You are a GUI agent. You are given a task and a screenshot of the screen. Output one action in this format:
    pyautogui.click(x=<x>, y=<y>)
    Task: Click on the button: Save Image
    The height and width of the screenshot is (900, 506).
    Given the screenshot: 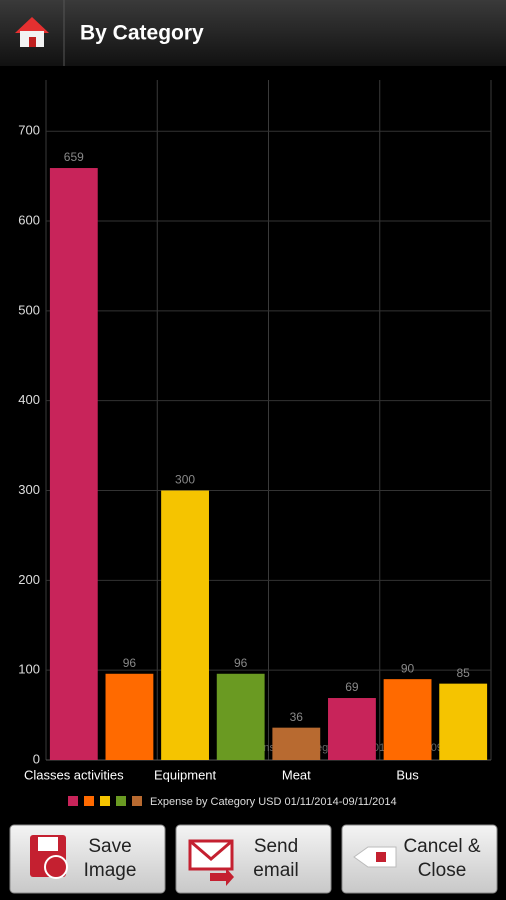 What is the action you would take?
    pyautogui.click(x=87, y=859)
    